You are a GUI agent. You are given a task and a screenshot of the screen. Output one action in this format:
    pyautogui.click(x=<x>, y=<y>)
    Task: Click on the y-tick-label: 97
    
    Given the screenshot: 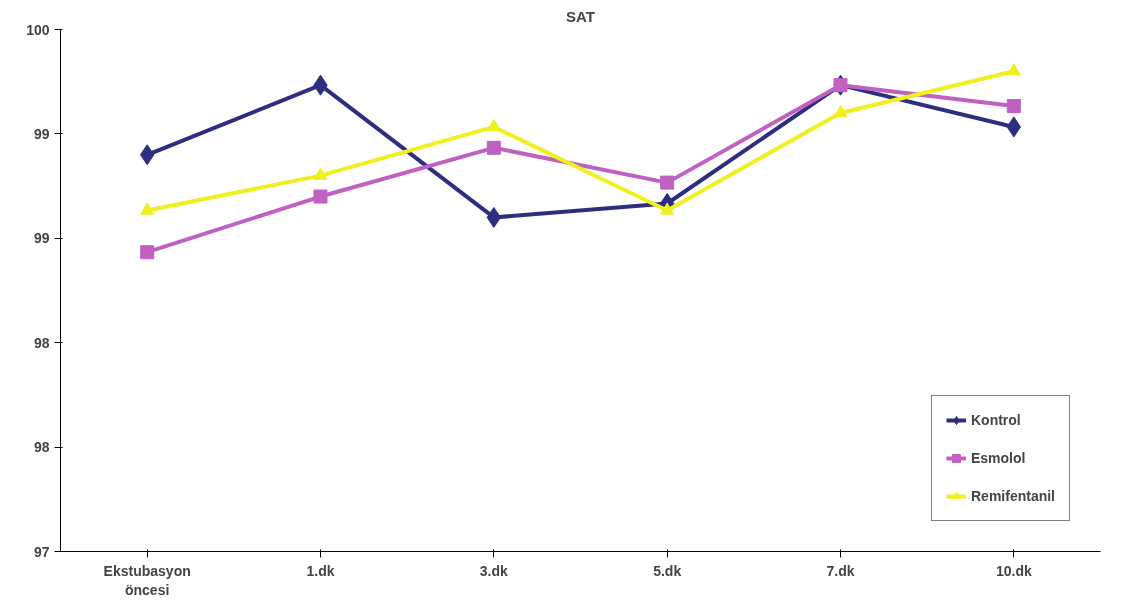 What is the action you would take?
    pyautogui.click(x=41, y=551)
    